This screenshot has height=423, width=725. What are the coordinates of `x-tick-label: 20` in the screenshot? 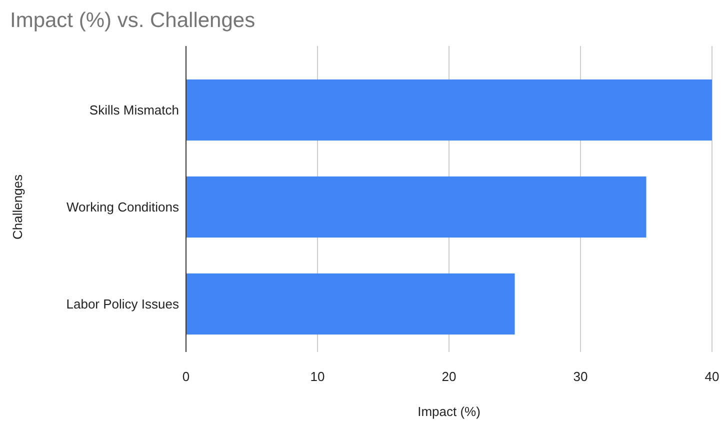 It's located at (449, 376).